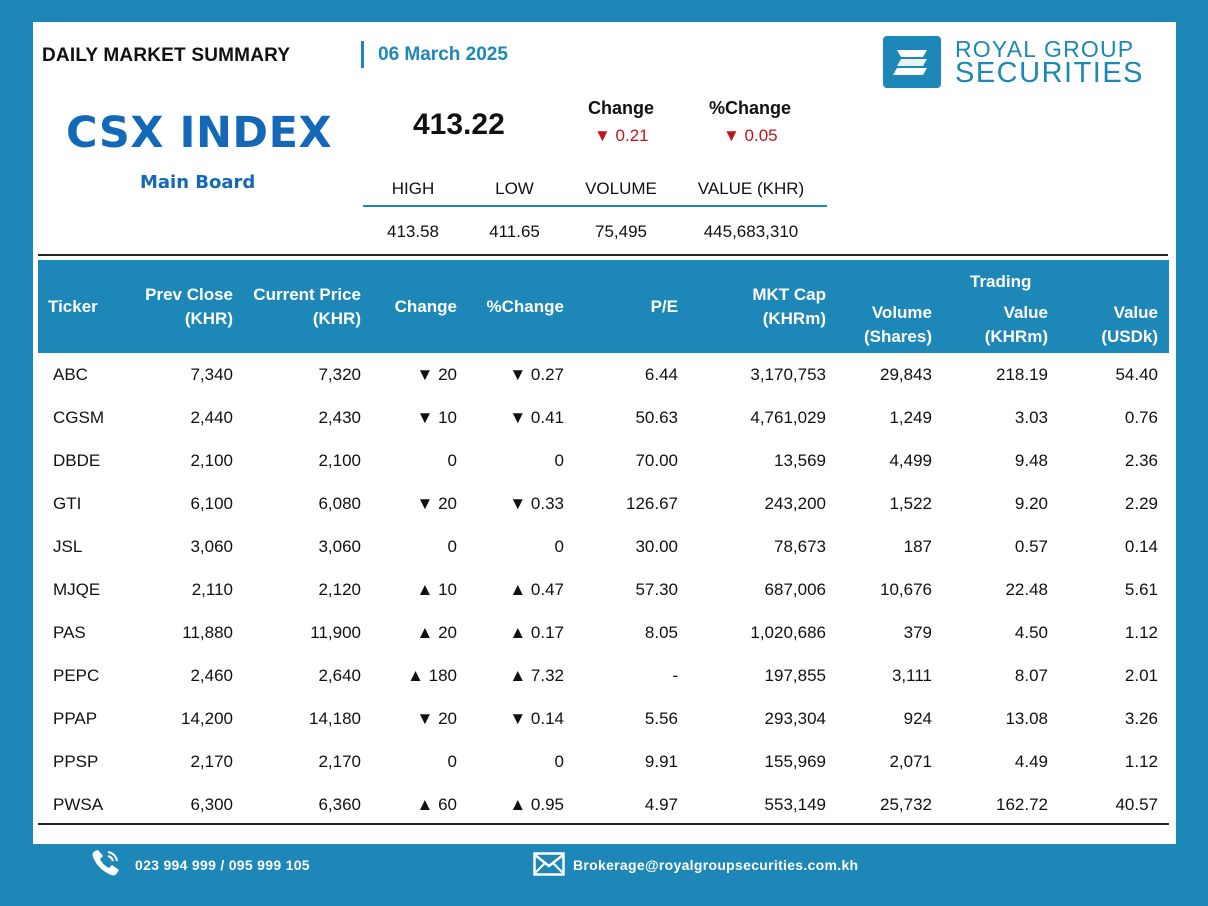 The width and height of the screenshot is (1208, 906). Describe the element at coordinates (436, 374) in the screenshot. I see `cell-change: ▼ 20` at that location.